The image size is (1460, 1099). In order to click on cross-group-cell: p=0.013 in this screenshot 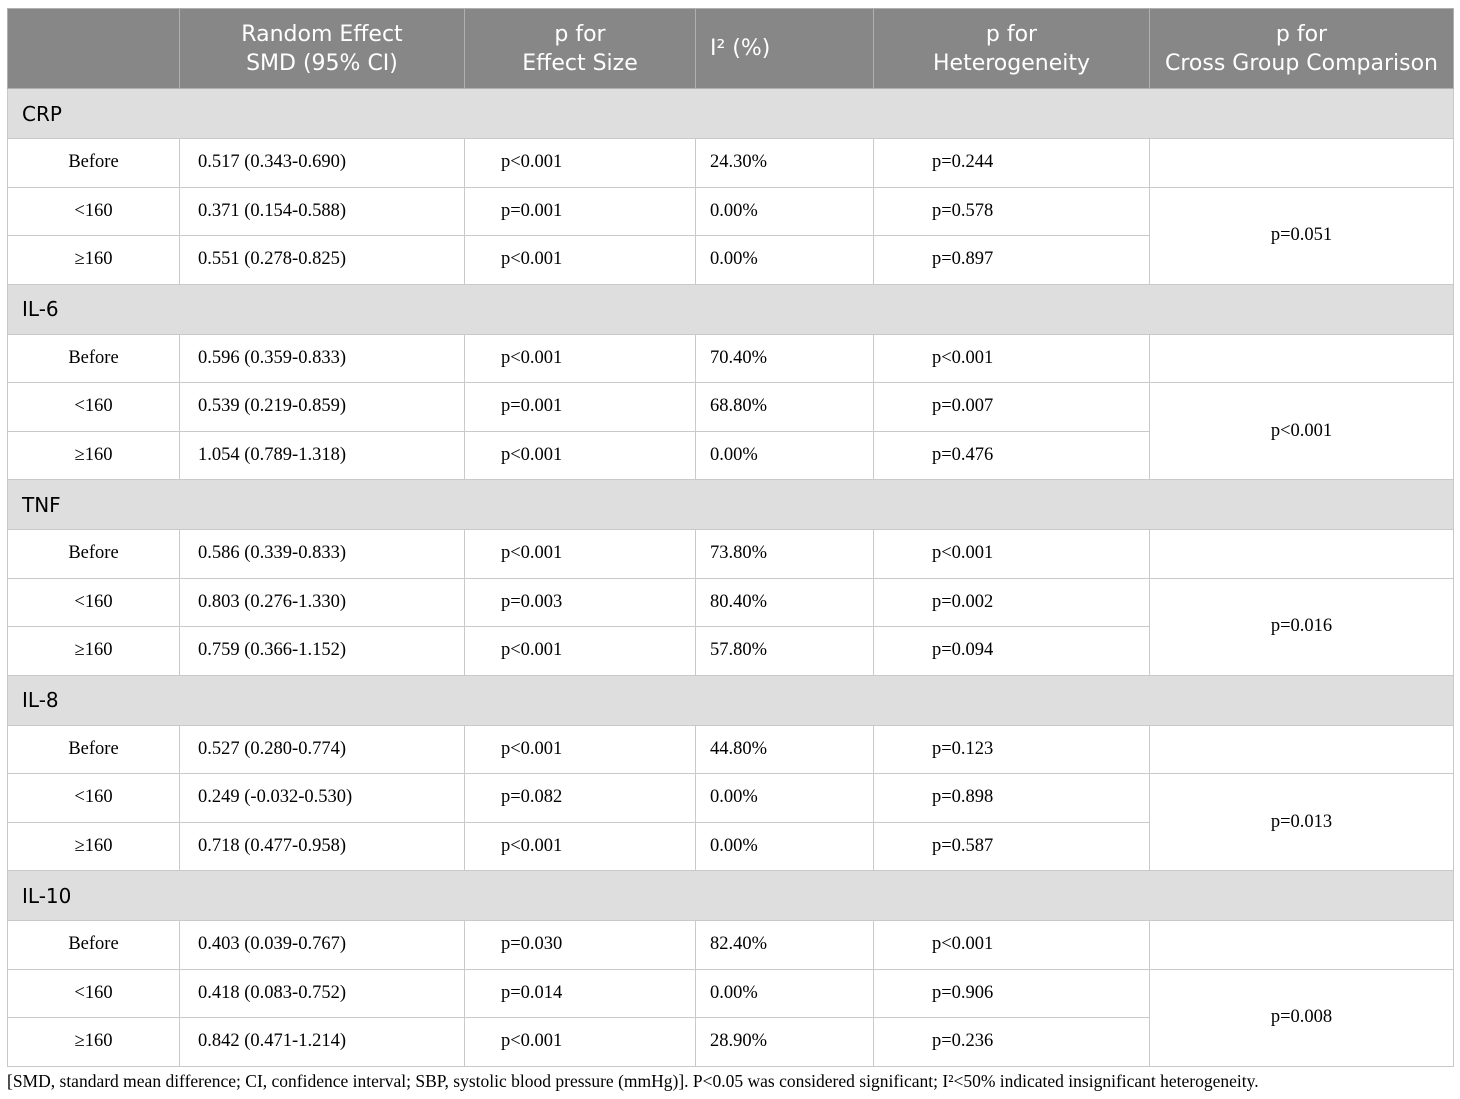, I will do `click(1301, 822)`.